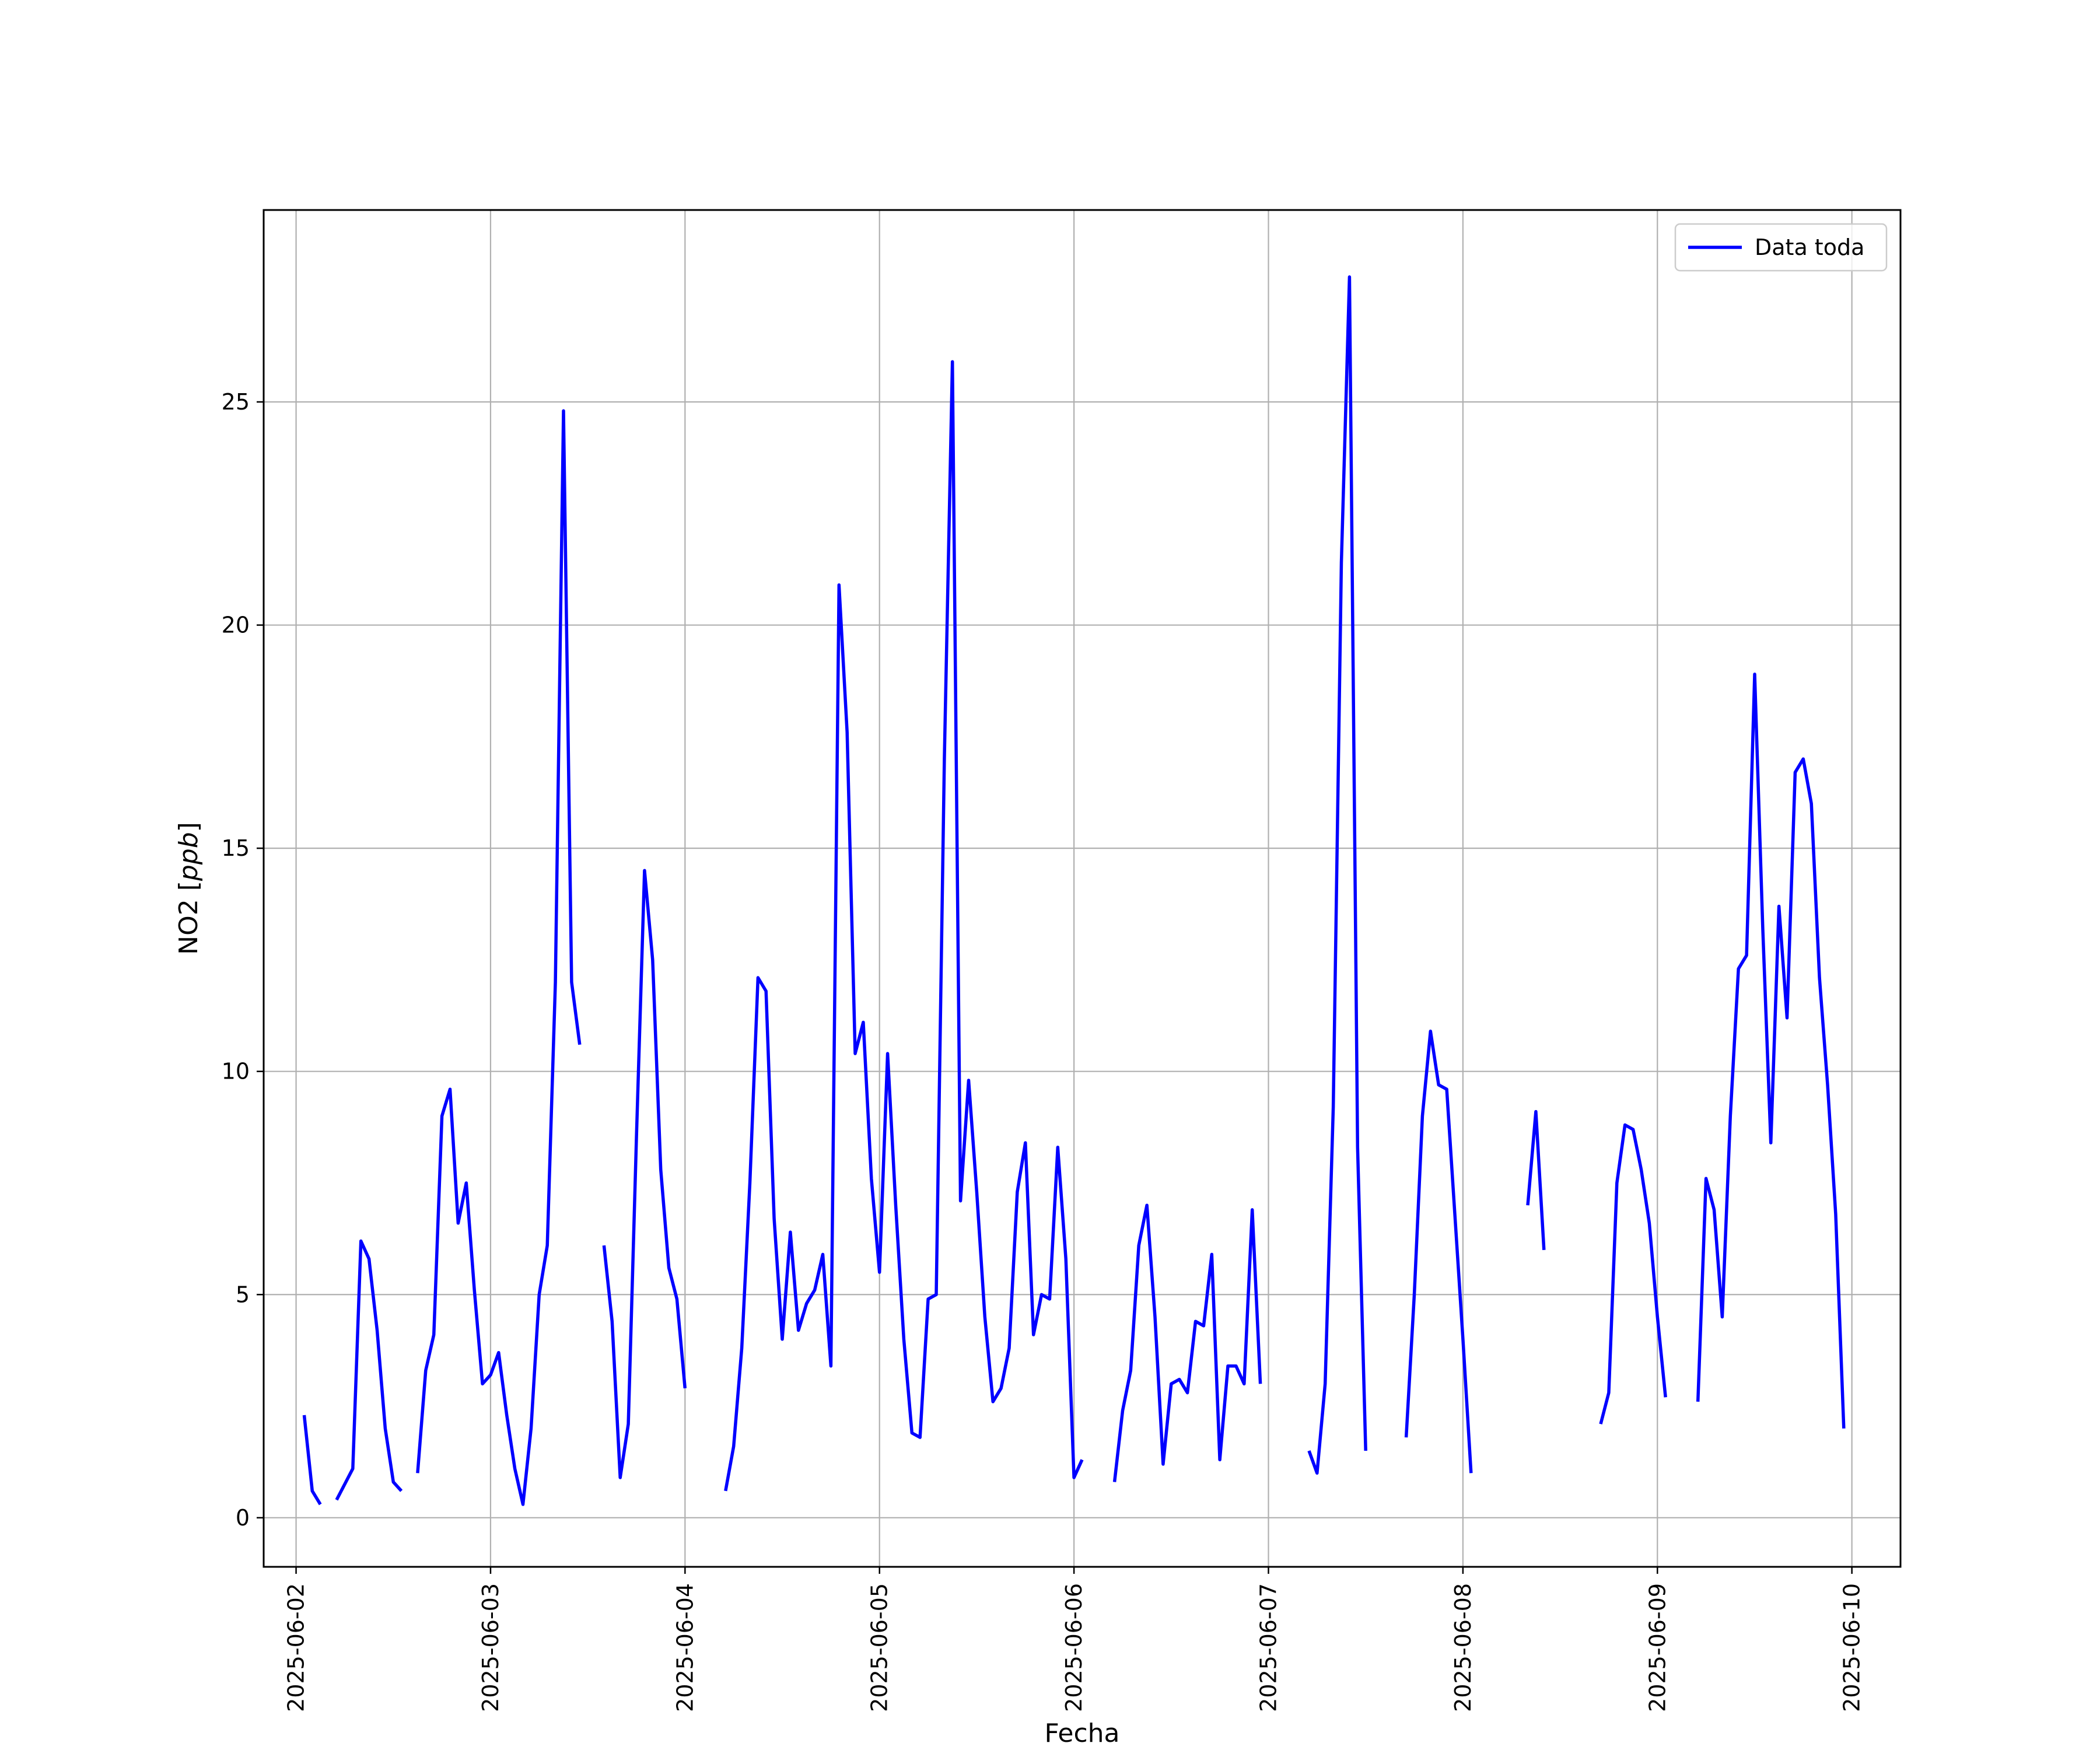 The height and width of the screenshot is (1750, 2100). What do you see at coordinates (685, 1647) in the screenshot?
I see `x-tick-label: 2025-06-04` at bounding box center [685, 1647].